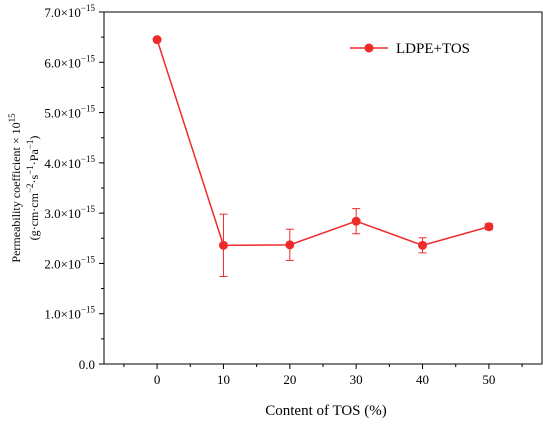  What do you see at coordinates (30, 145) in the screenshot?
I see `y-axis-title-exp3: −1` at bounding box center [30, 145].